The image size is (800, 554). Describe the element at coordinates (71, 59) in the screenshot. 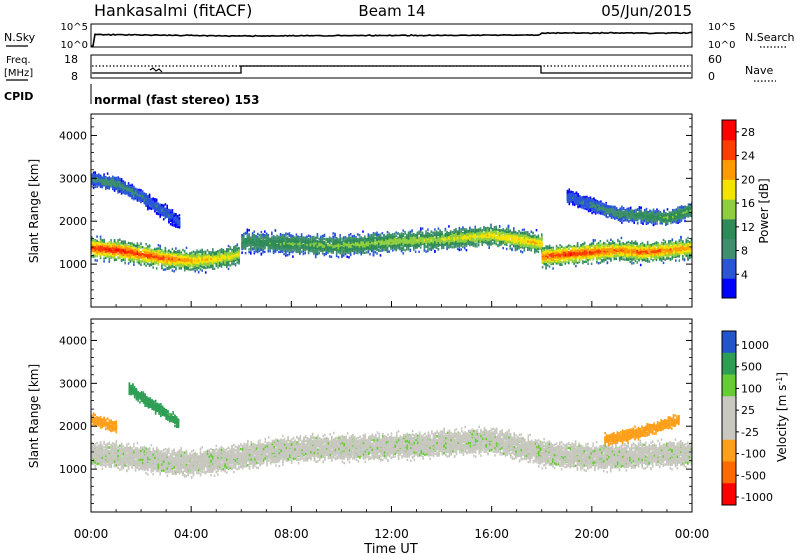

I see `freq-tick-top: 18` at that location.